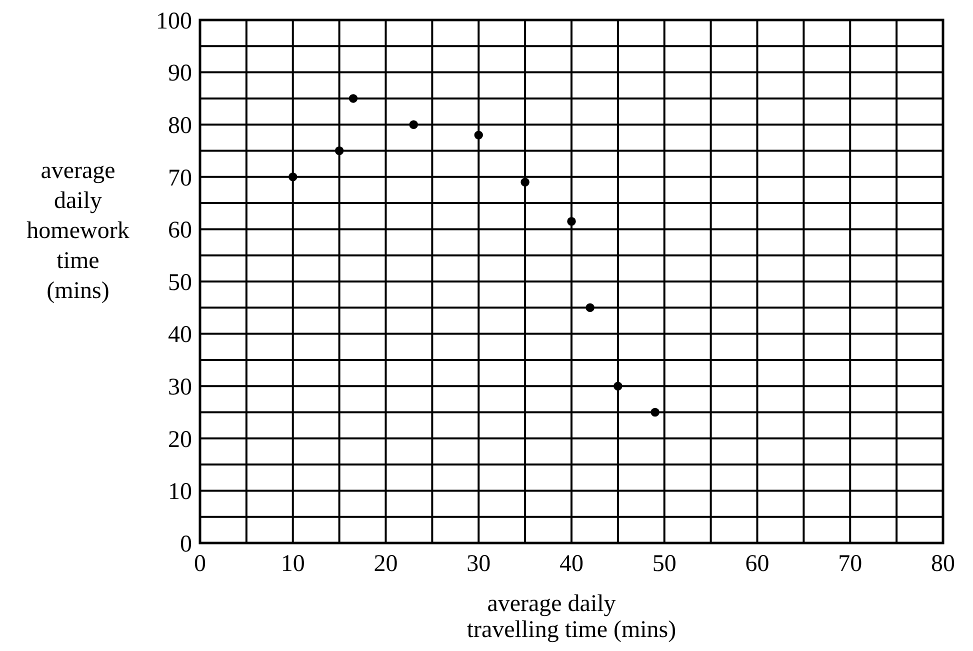  What do you see at coordinates (78, 231) in the screenshot?
I see `y-axis-title: average daily homework time (mins)` at bounding box center [78, 231].